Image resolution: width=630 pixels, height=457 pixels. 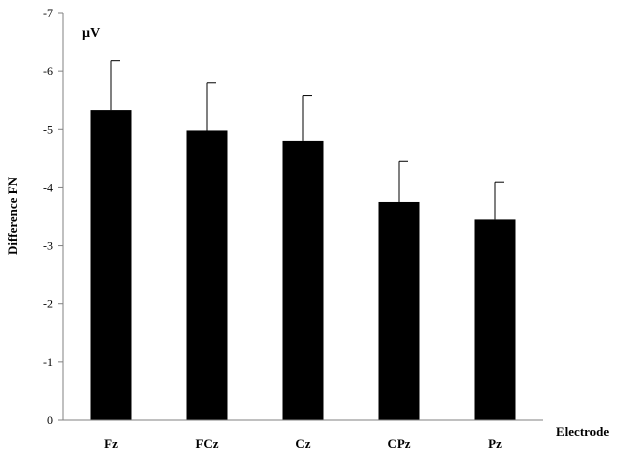 I want to click on y-tick-label: -4, so click(x=48, y=187).